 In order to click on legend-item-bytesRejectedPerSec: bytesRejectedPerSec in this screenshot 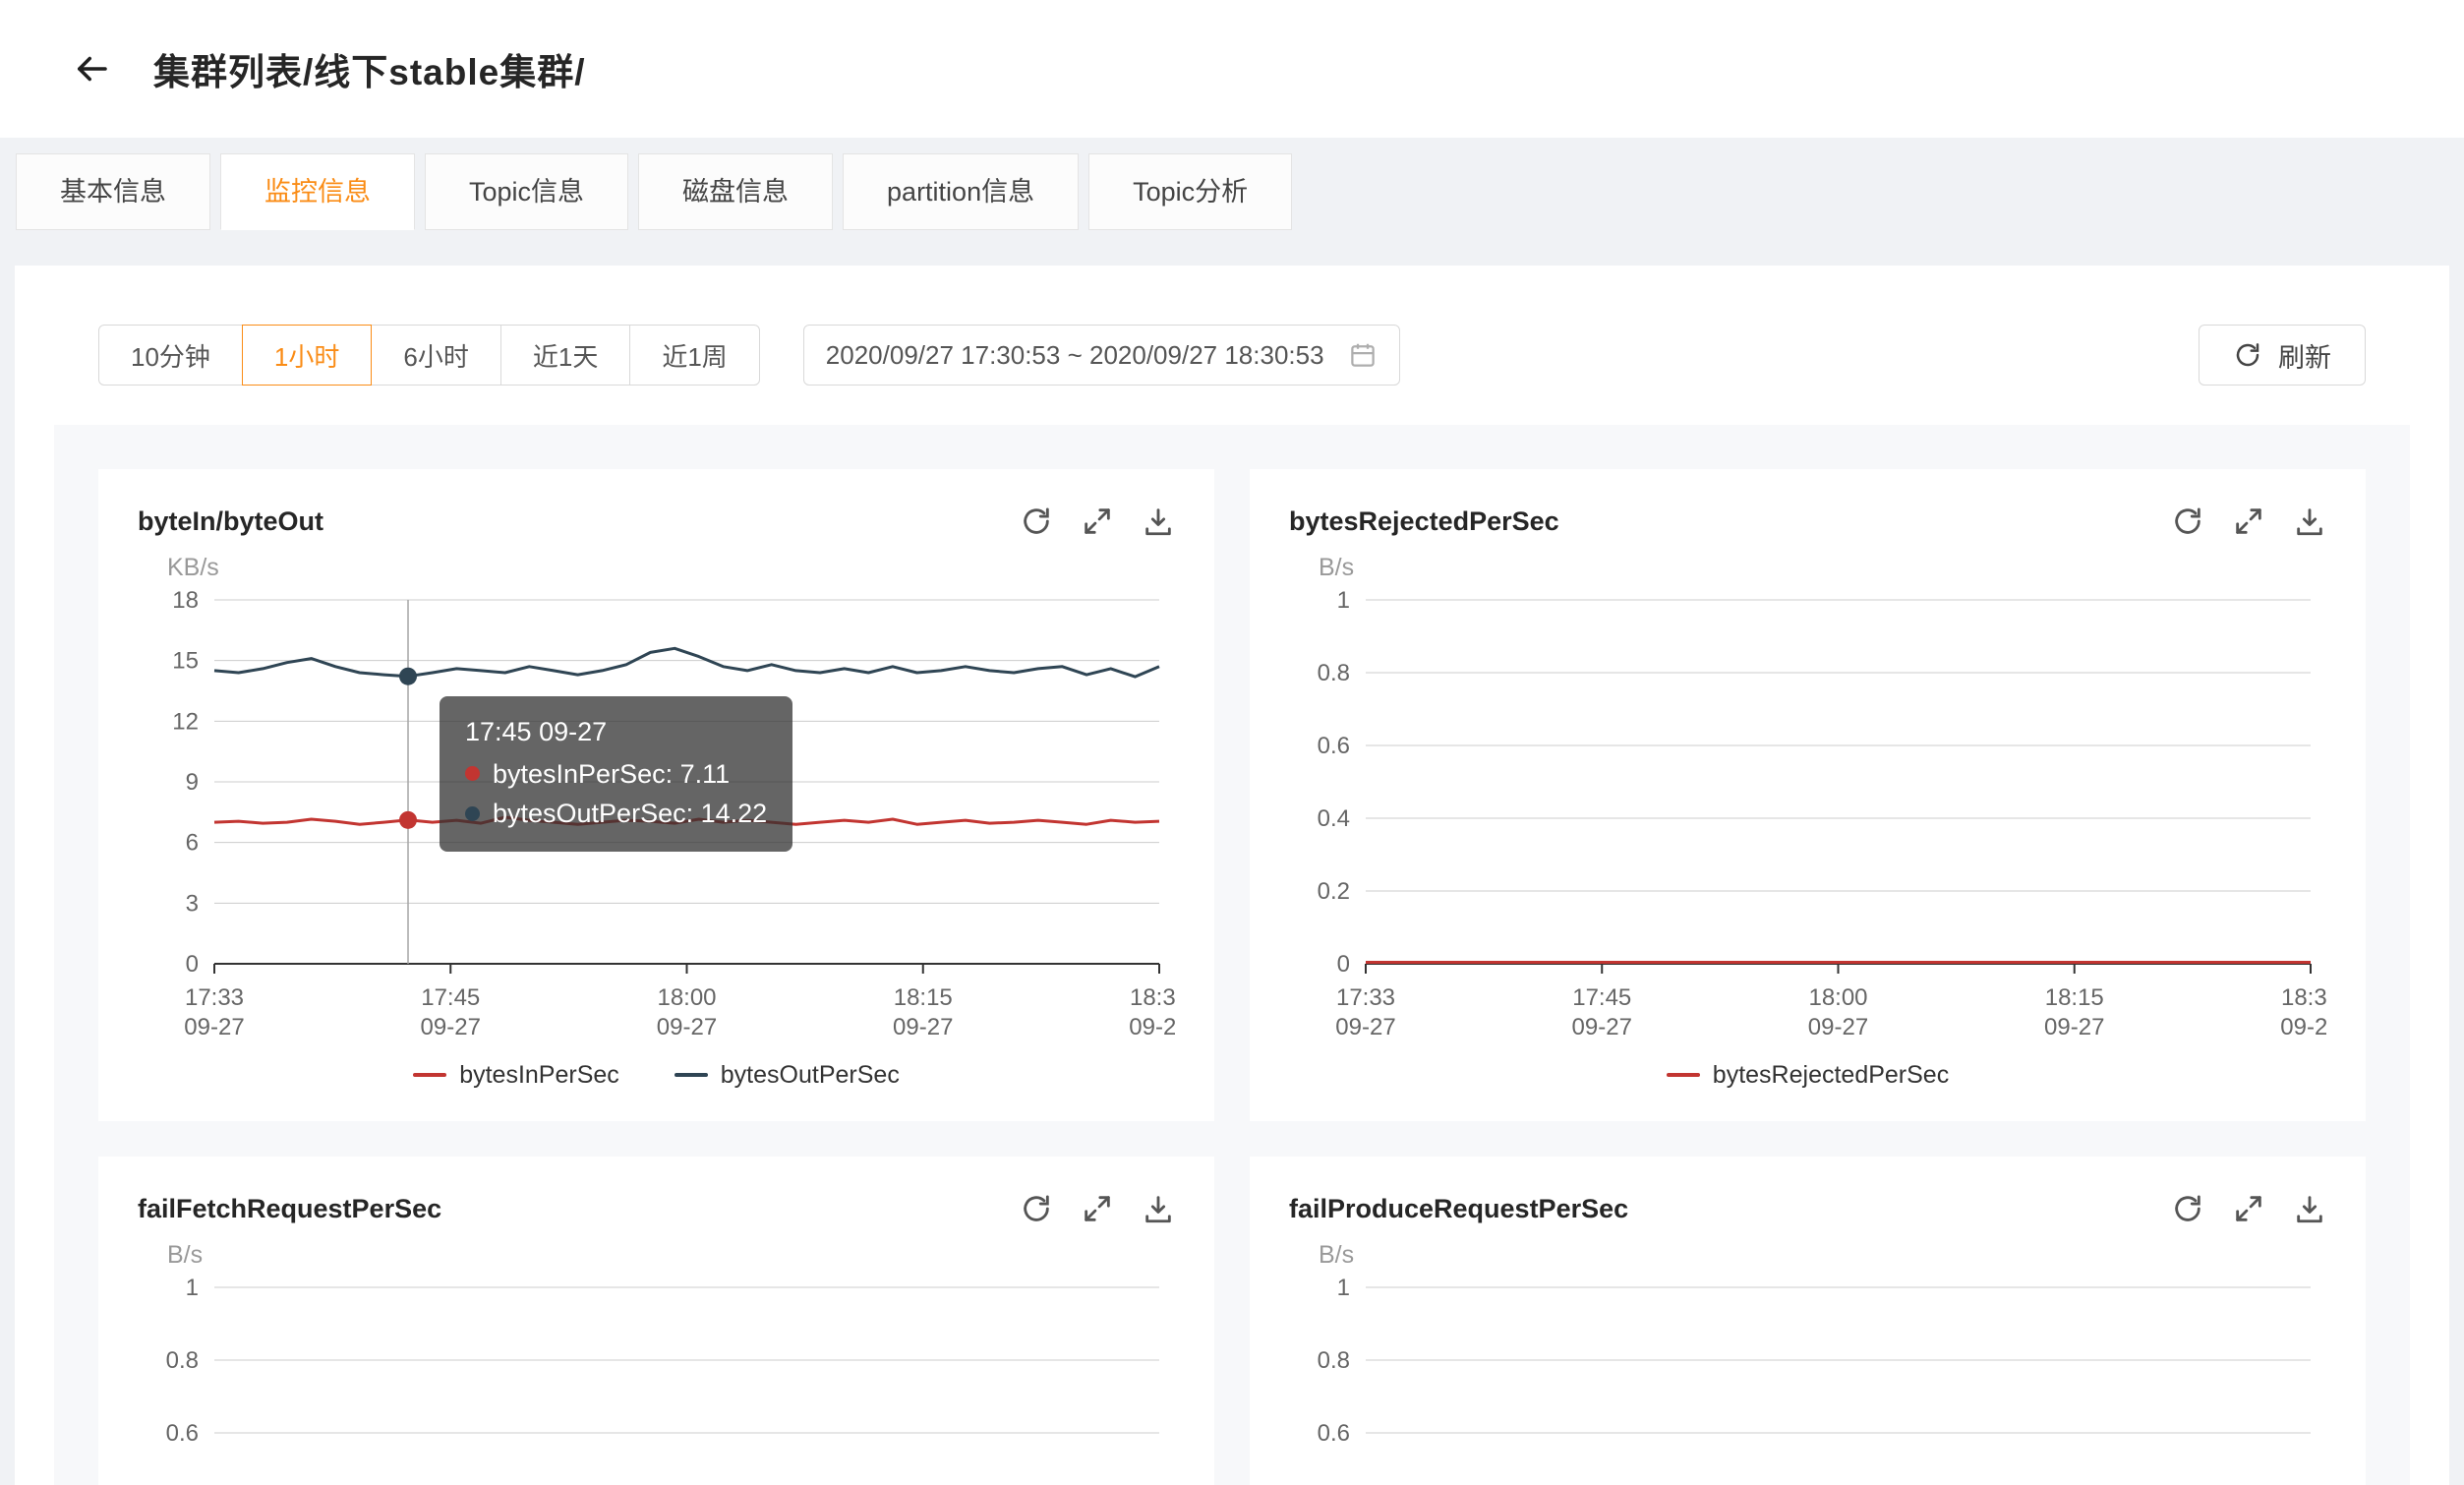, I will do `click(1807, 1075)`.